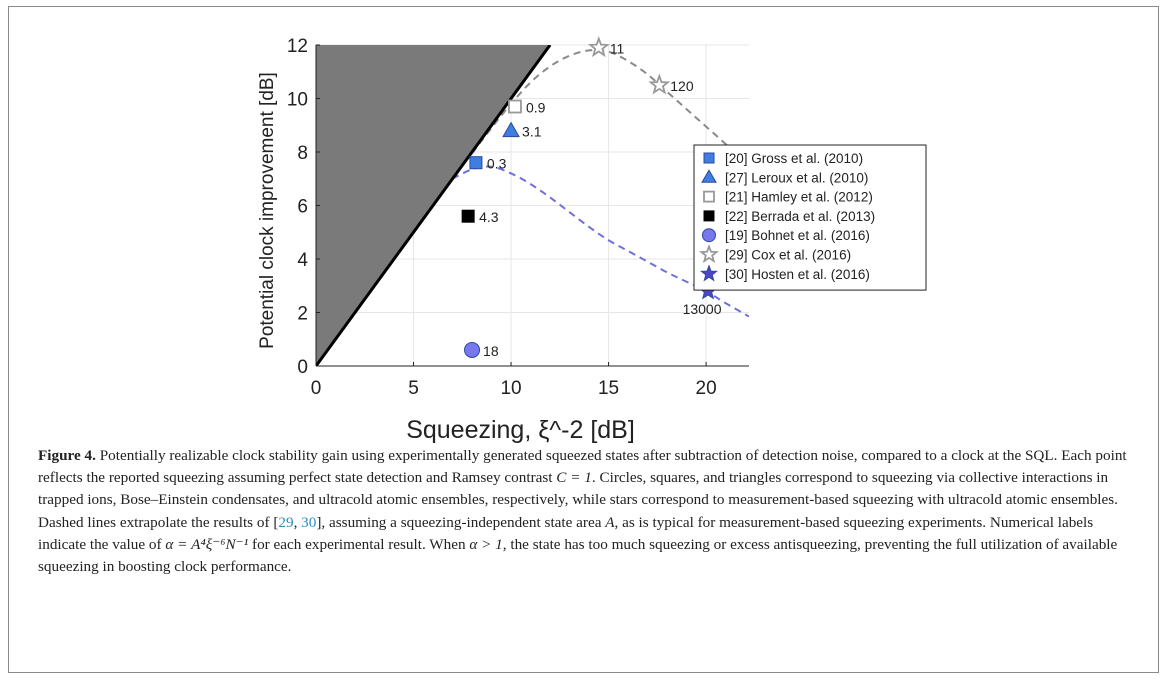 This screenshot has height=681, width=1169. What do you see at coordinates (532, 132) in the screenshot?
I see `data-label: 3.1` at bounding box center [532, 132].